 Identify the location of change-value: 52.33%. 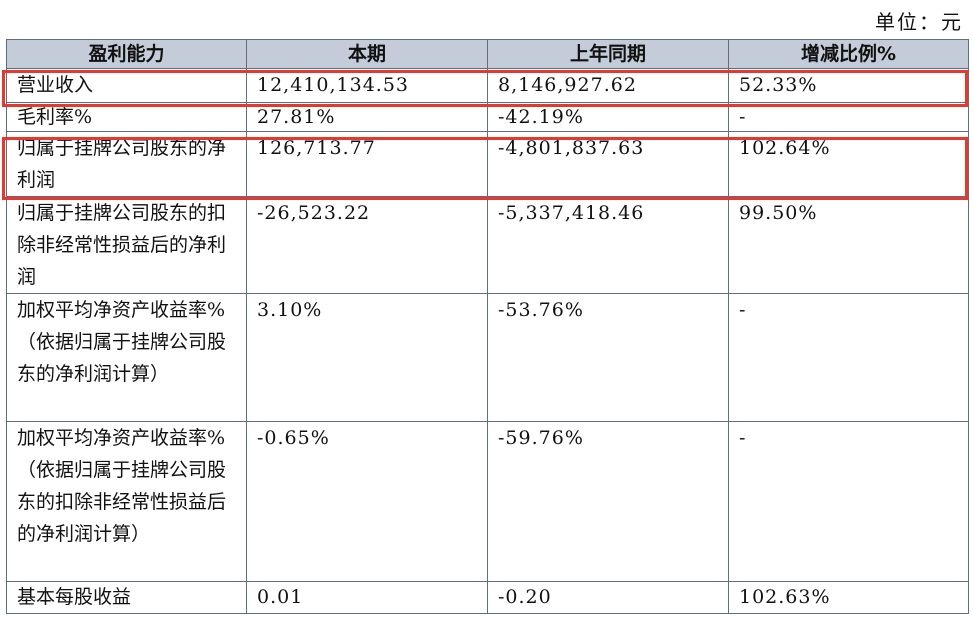
(848, 85).